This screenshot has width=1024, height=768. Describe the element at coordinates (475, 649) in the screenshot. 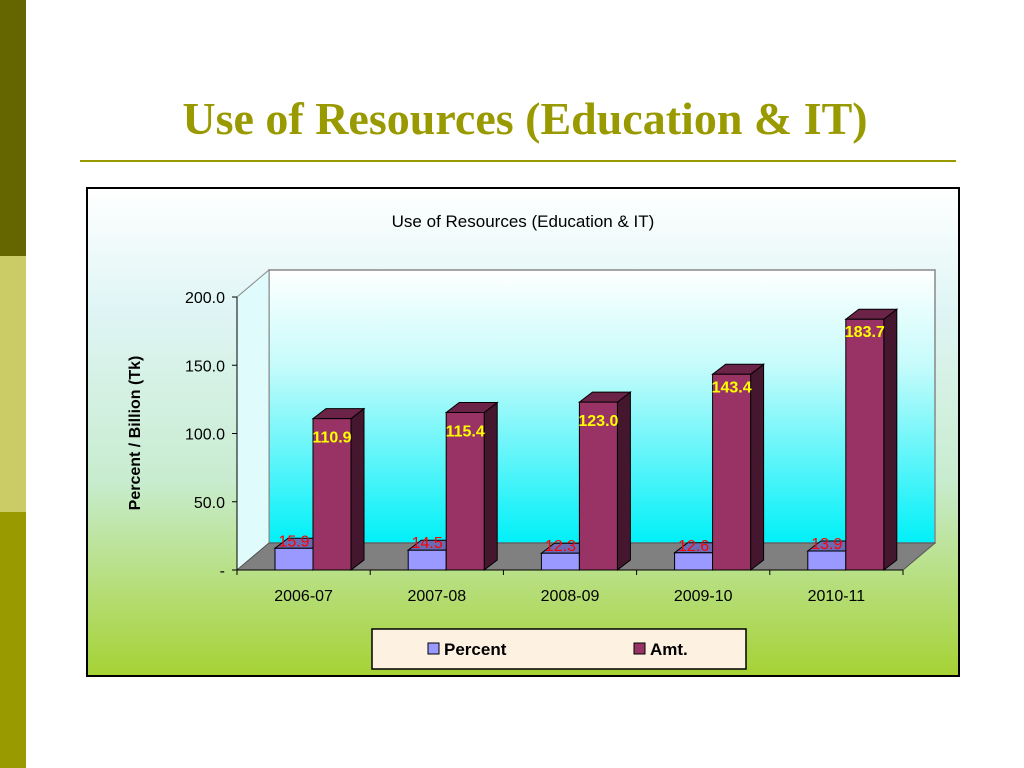

I see `legend-label: Percent` at that location.